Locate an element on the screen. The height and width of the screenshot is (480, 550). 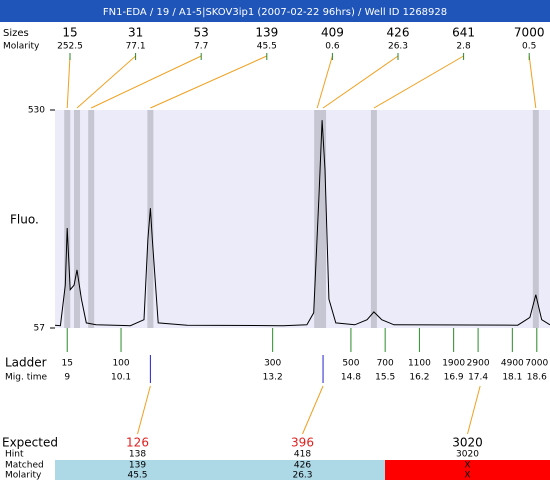
table-matched: X is located at coordinates (467, 466).